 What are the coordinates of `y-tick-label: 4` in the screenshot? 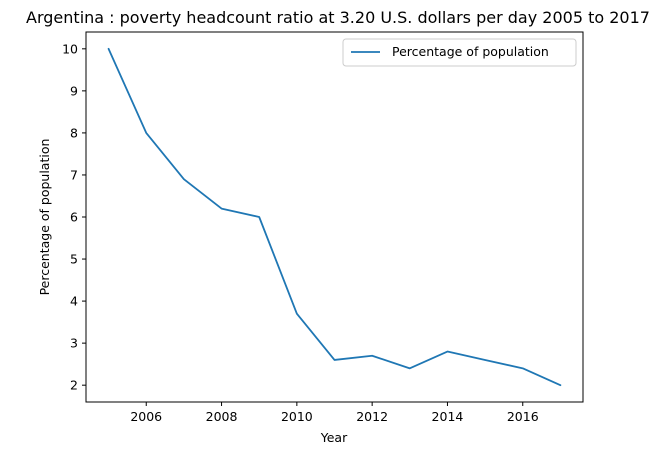 It's located at (74, 301).